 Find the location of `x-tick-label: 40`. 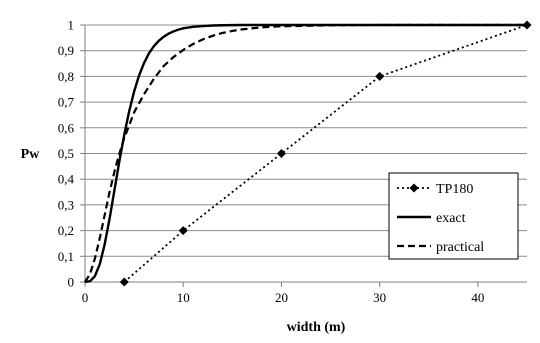

x-tick-label: 40 is located at coordinates (477, 297).